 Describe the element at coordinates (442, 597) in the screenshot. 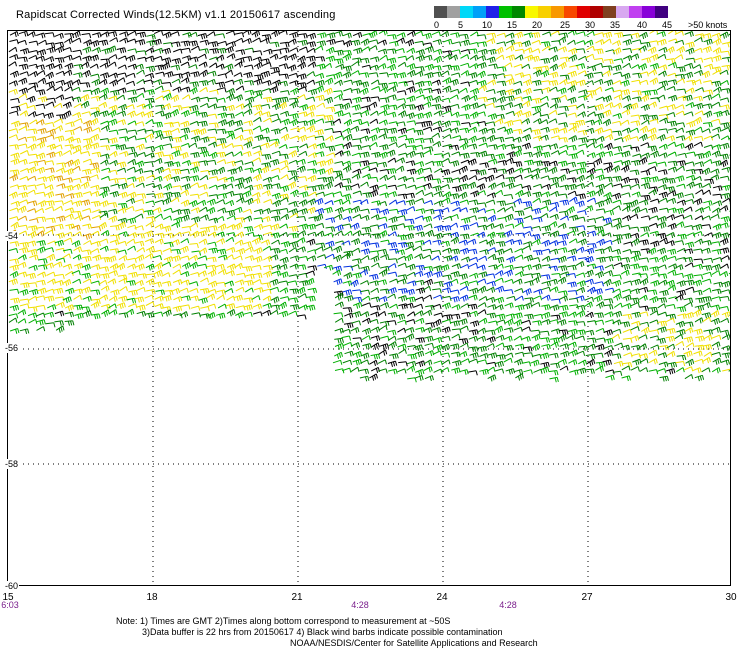

I see `lon-label: 24` at that location.